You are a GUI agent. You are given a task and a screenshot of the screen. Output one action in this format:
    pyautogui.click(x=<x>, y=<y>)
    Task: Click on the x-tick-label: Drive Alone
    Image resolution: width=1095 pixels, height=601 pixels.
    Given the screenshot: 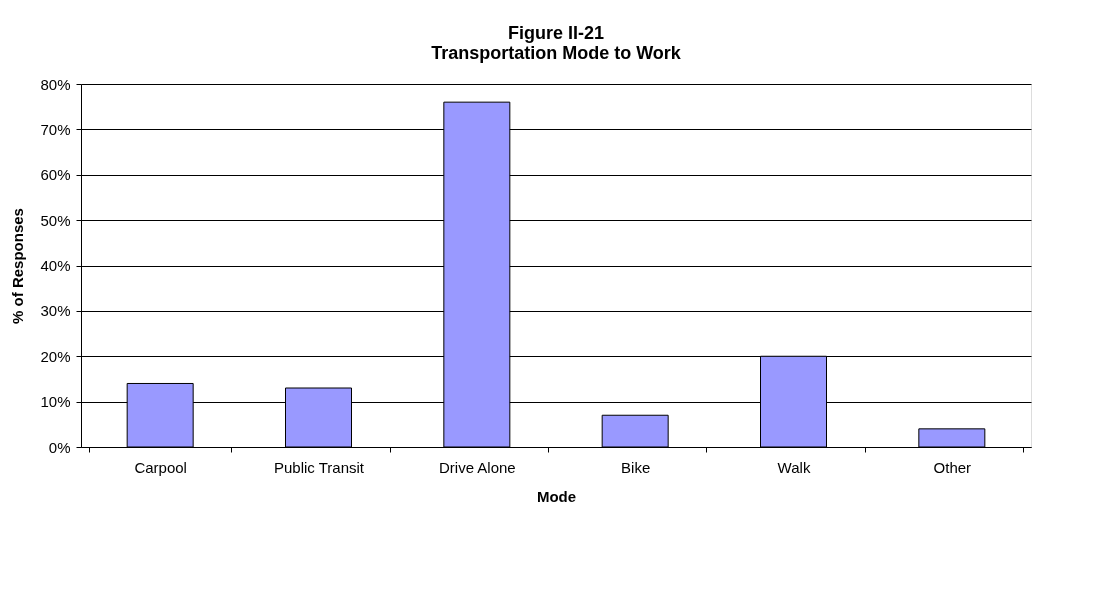 What is the action you would take?
    pyautogui.click(x=477, y=467)
    